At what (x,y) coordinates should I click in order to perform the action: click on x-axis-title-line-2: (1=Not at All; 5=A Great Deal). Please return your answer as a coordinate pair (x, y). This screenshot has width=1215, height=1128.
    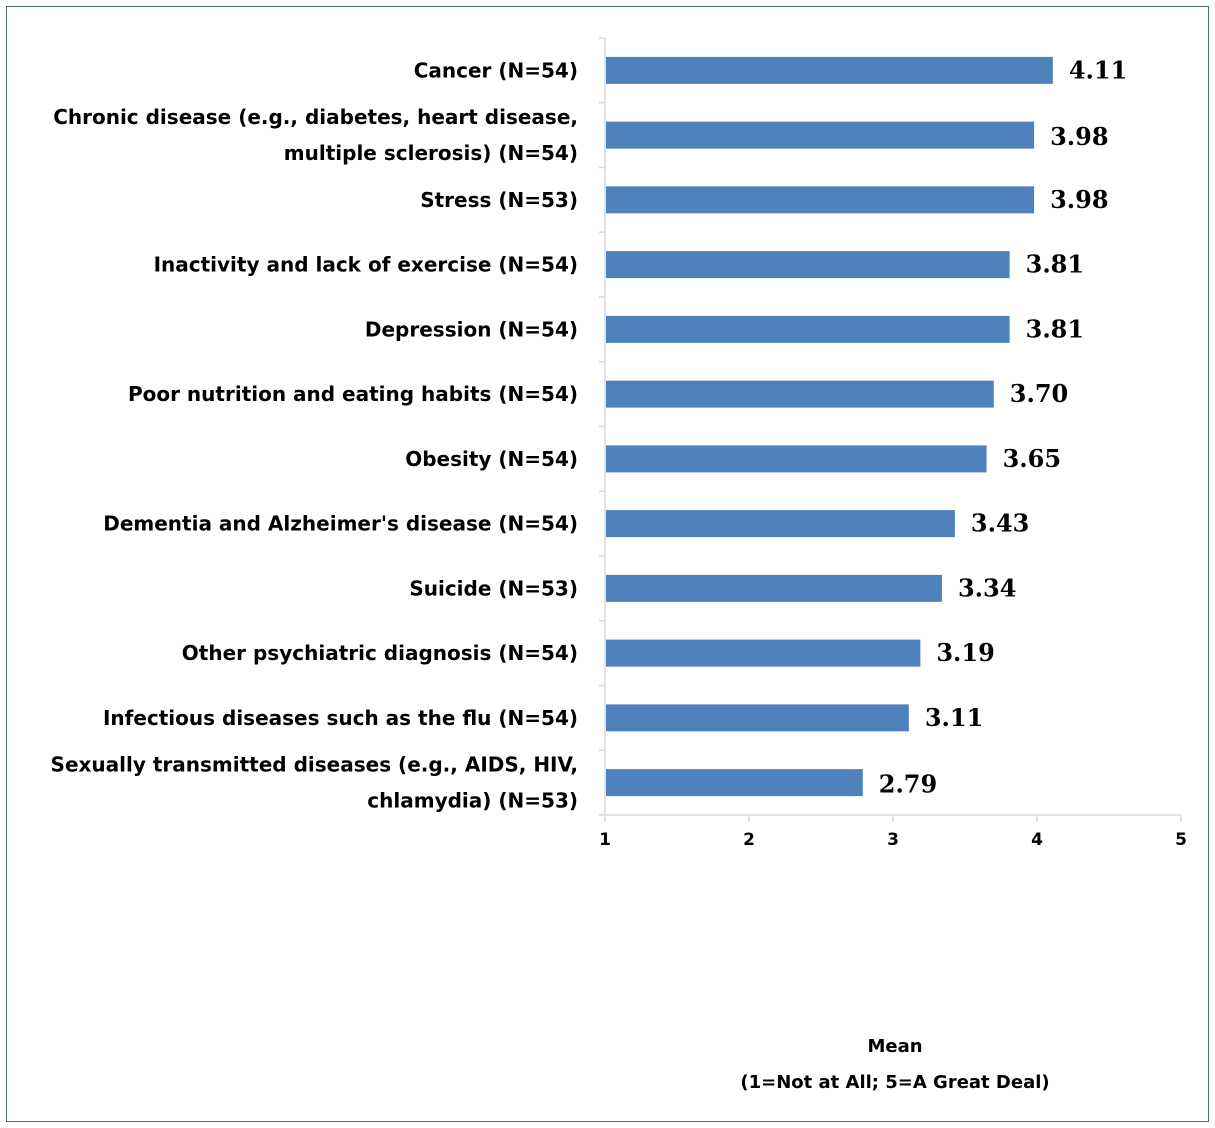
    Looking at the image, I should click on (894, 1082).